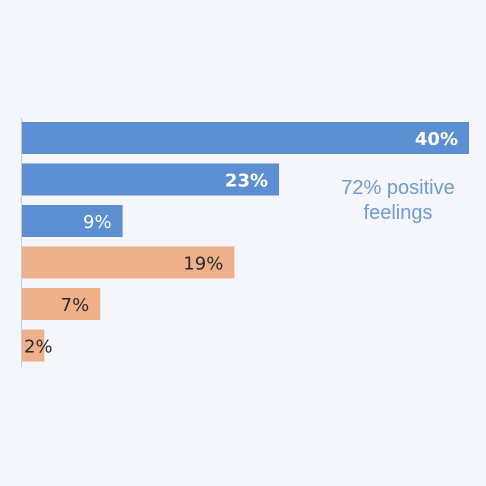 Image resolution: width=486 pixels, height=486 pixels. What do you see at coordinates (203, 264) in the screenshot?
I see `bar-label-3: 19%` at bounding box center [203, 264].